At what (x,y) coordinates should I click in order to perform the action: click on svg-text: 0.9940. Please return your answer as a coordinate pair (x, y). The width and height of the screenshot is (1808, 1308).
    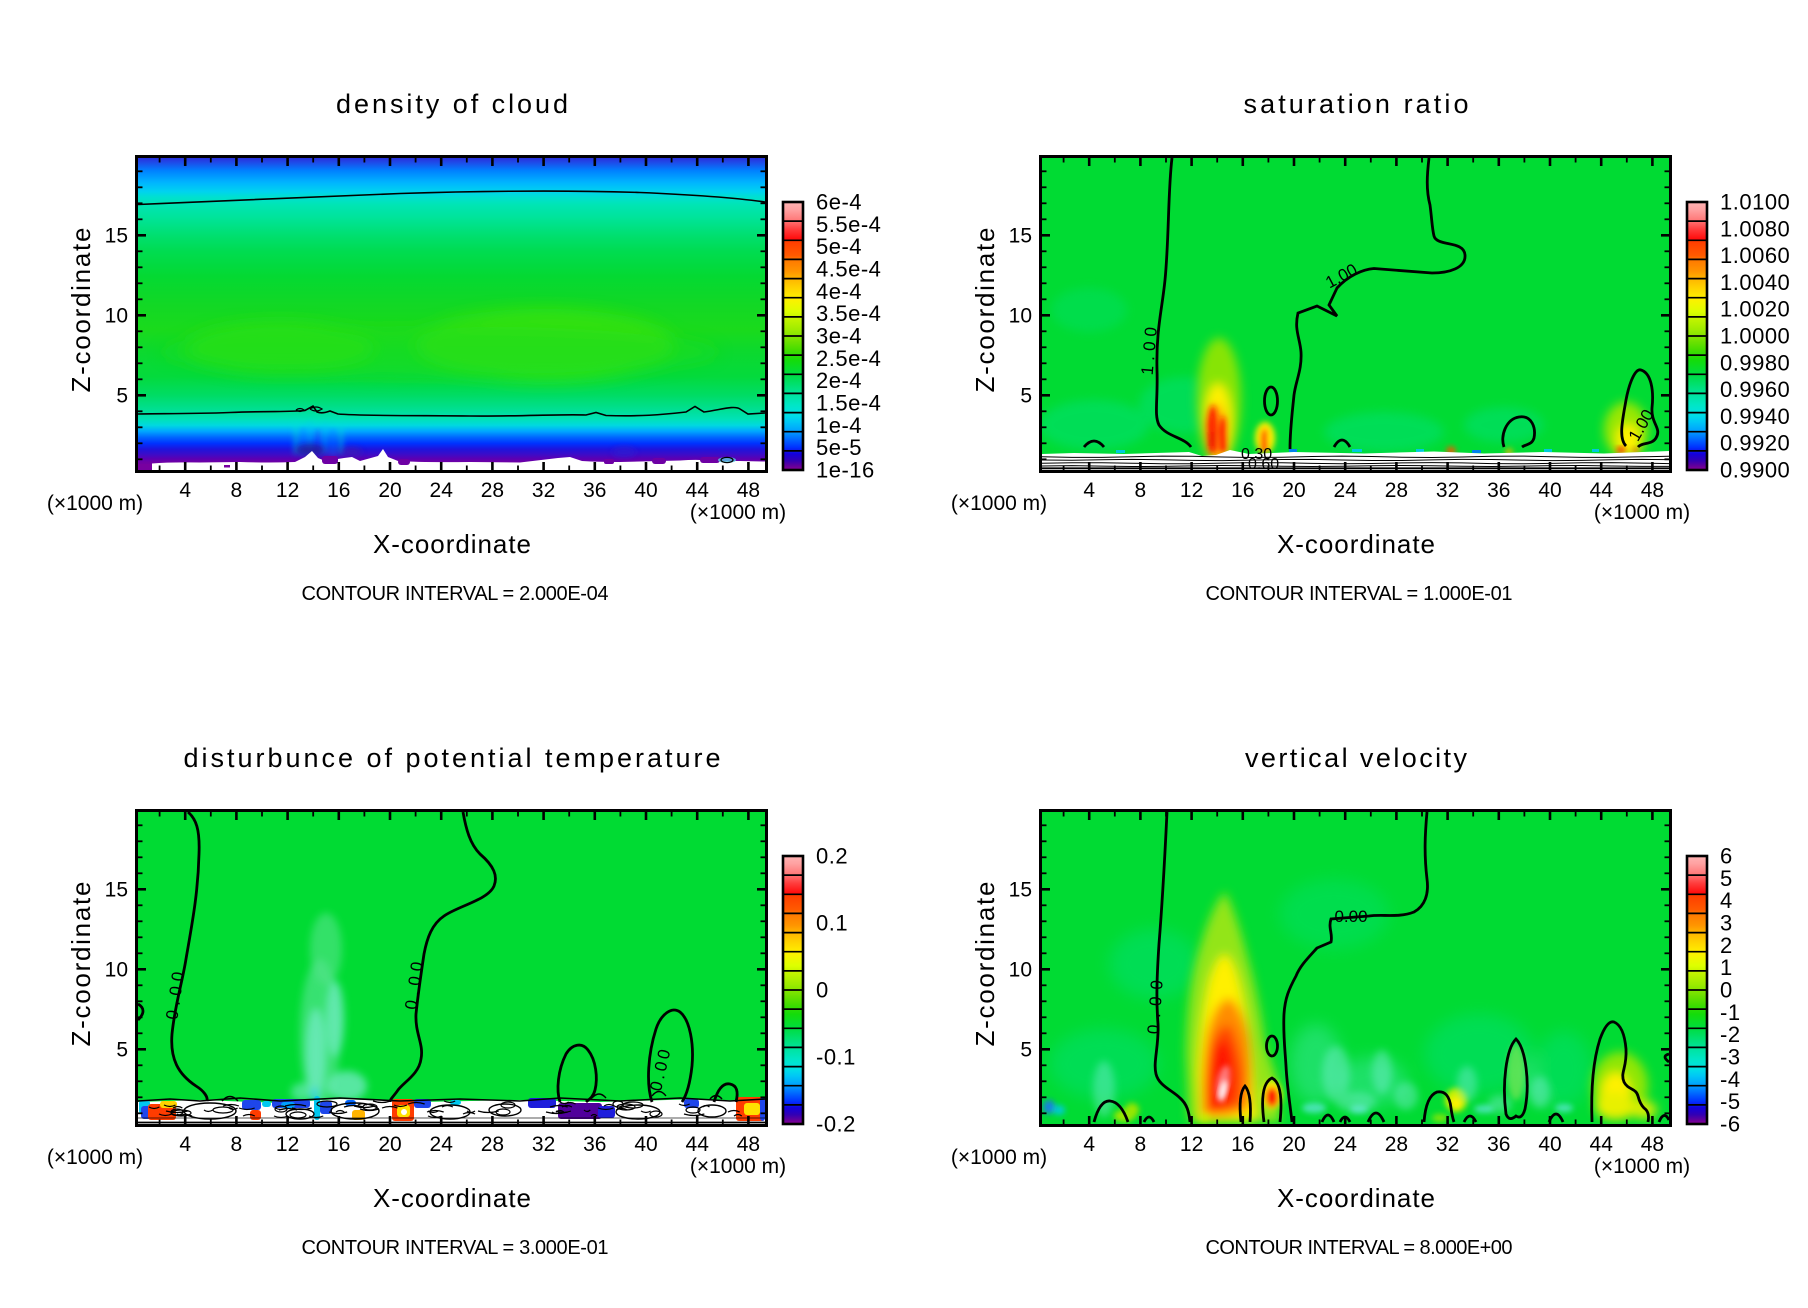
    Looking at the image, I should click on (1755, 416).